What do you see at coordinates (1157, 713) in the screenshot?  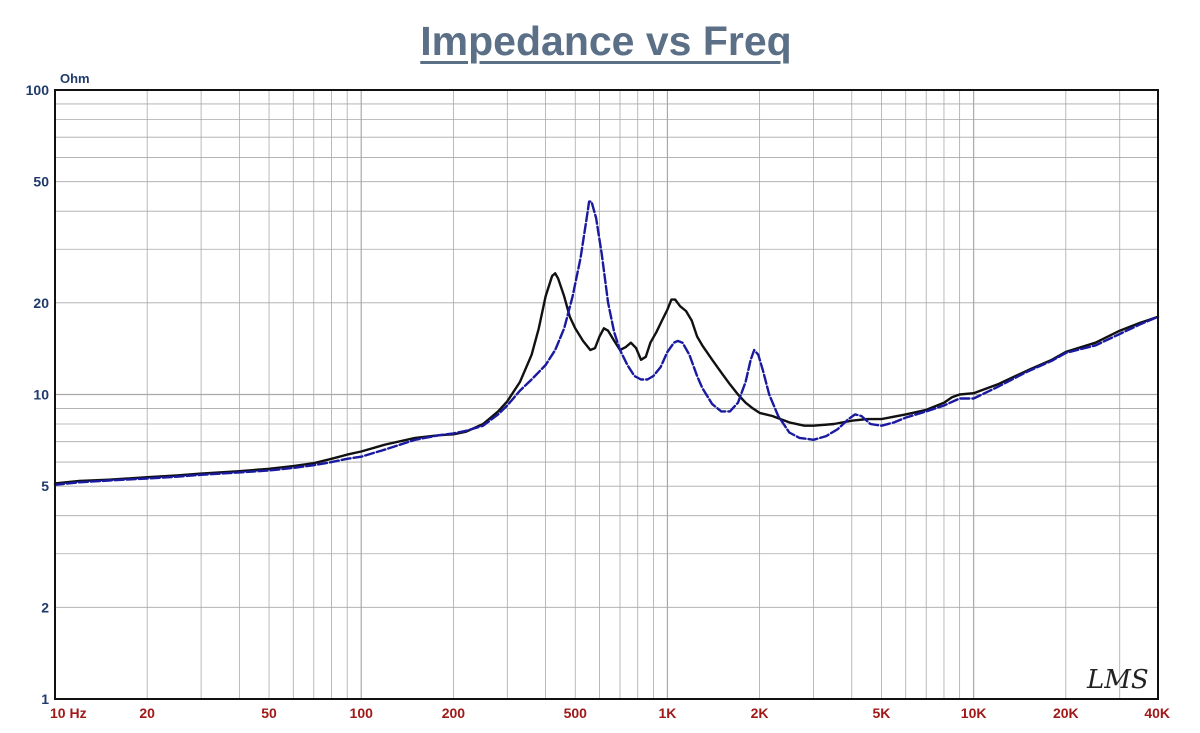 I see `x-tick-label: 40K` at bounding box center [1157, 713].